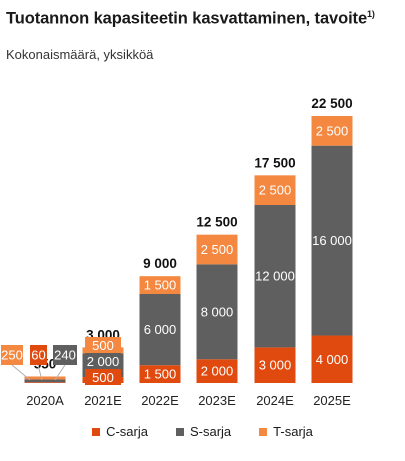 The width and height of the screenshot is (405, 461). I want to click on bar-2024E-t-sarja, so click(275, 190).